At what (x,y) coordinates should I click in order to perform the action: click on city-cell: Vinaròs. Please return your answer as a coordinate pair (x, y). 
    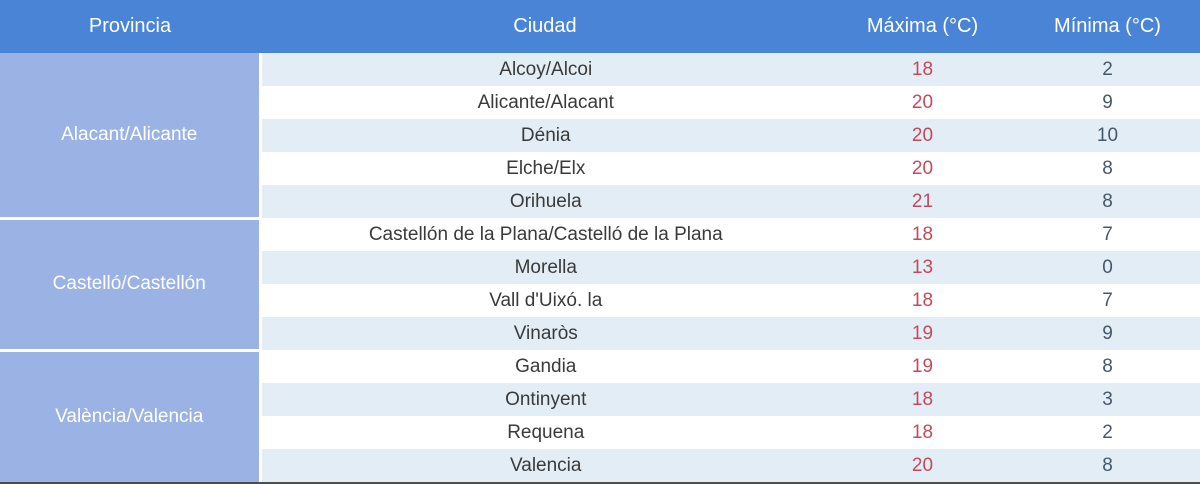
    Looking at the image, I should click on (545, 333).